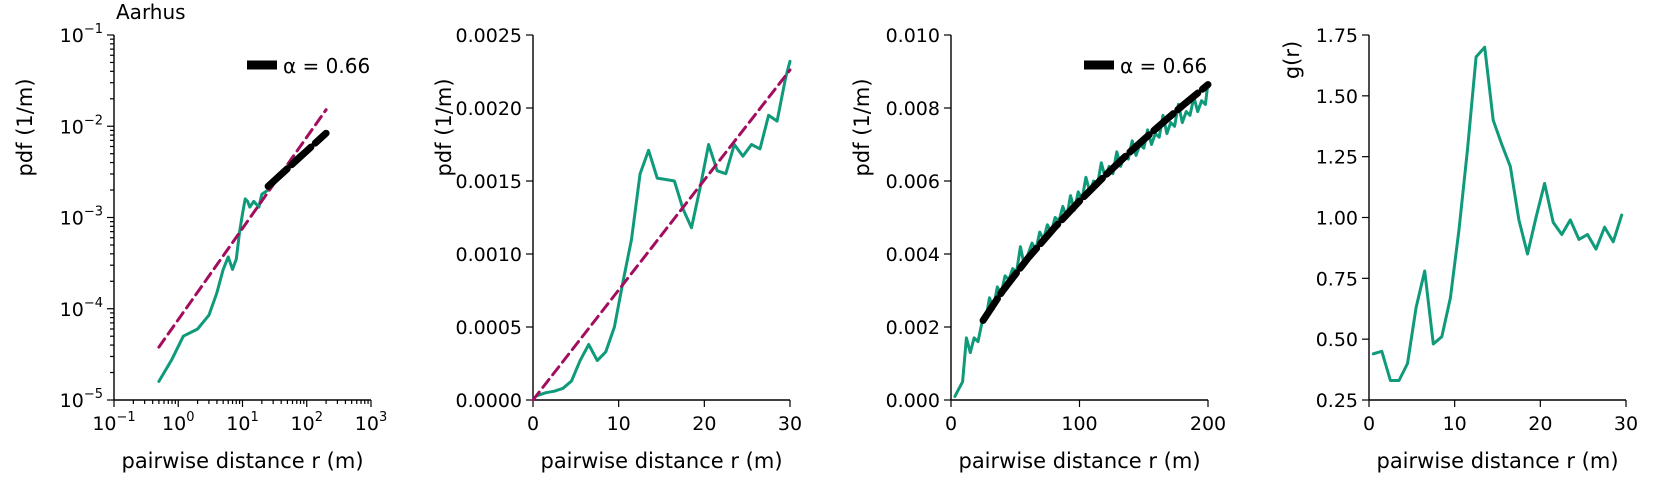 The height and width of the screenshot is (498, 1661). I want to click on y-tick-label: 10⁻⁴, so click(81, 308).